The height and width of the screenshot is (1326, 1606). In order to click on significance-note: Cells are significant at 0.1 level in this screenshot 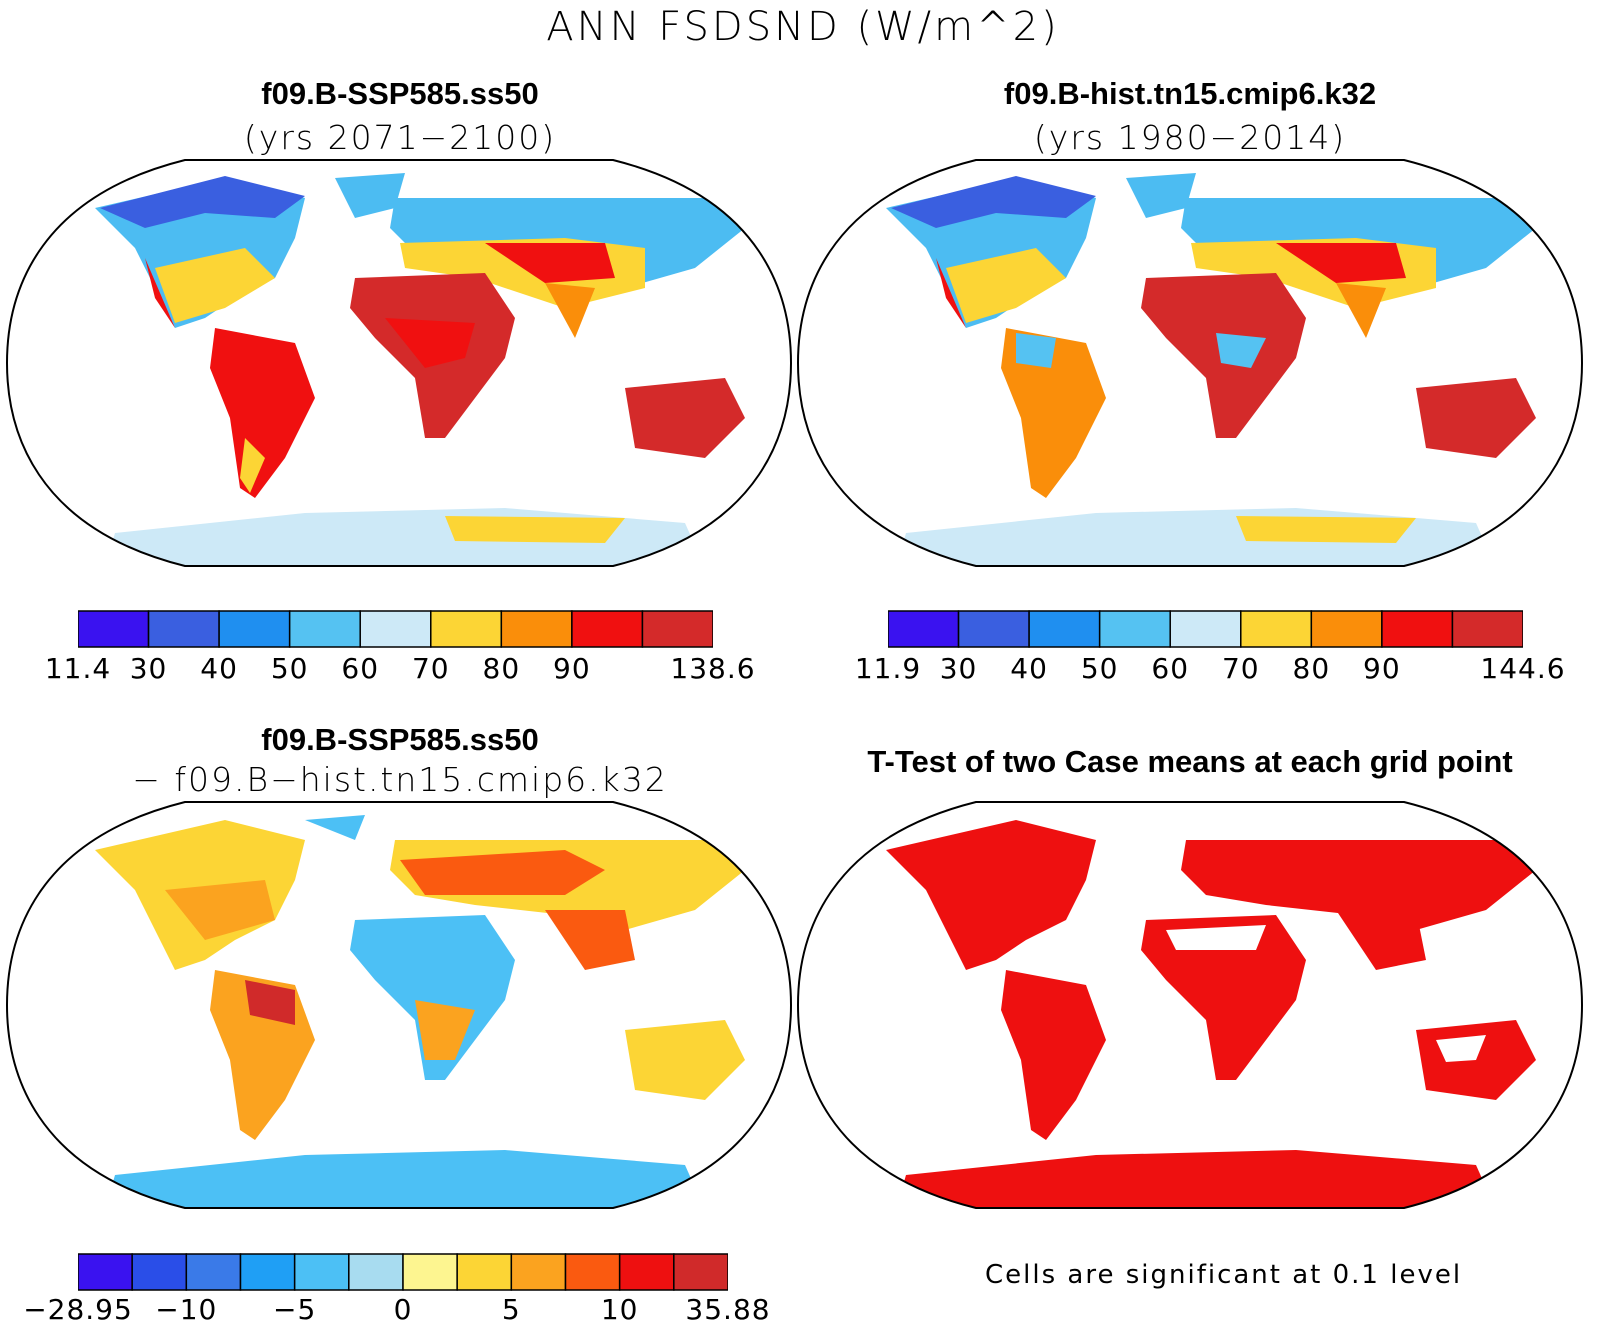, I will do `click(1224, 1275)`.